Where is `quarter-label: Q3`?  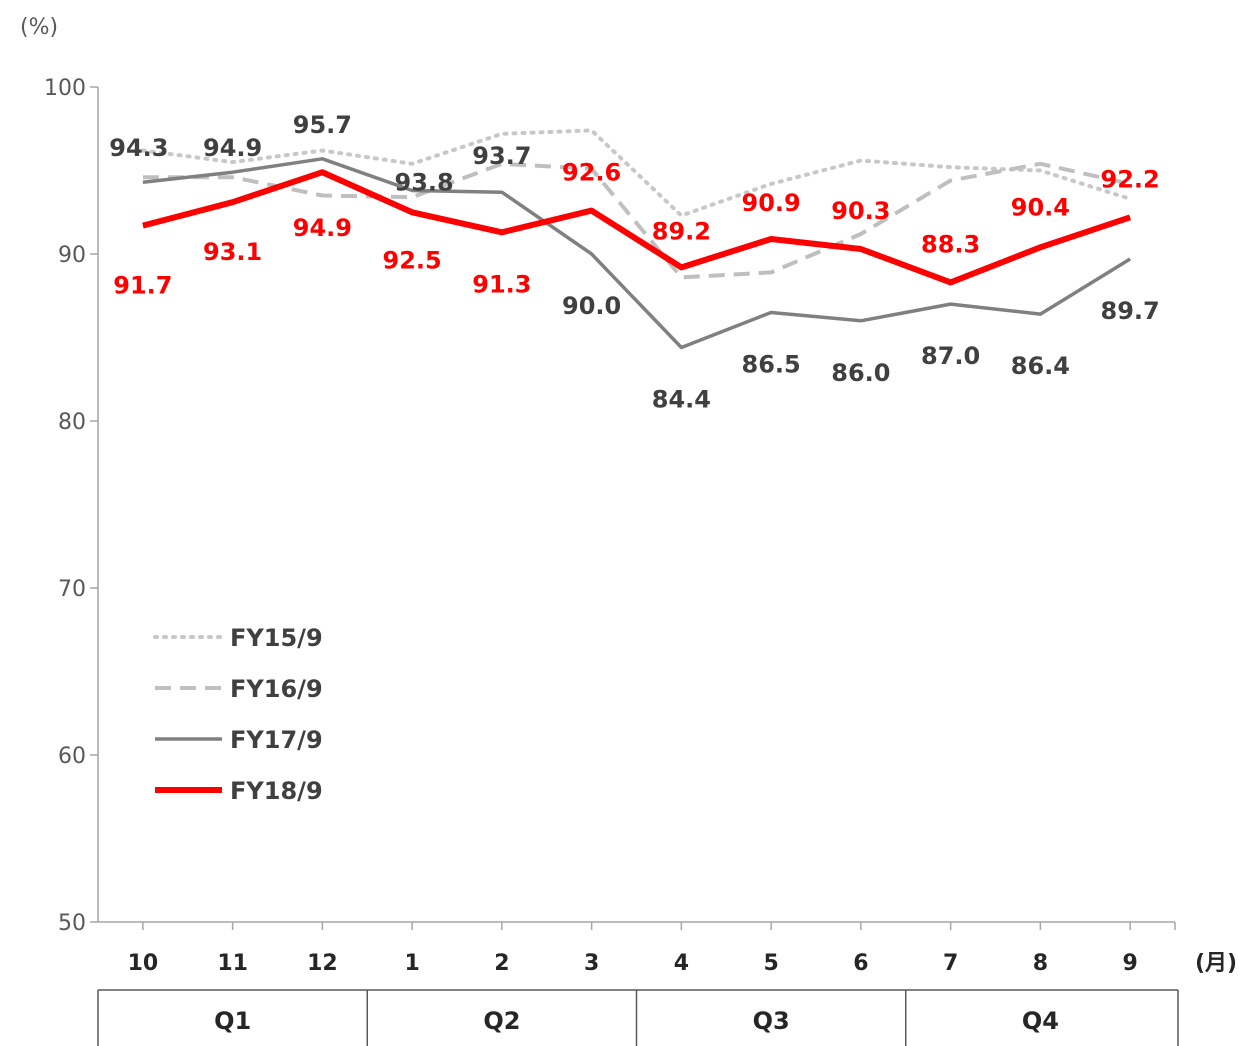 quarter-label: Q3 is located at coordinates (771, 1021).